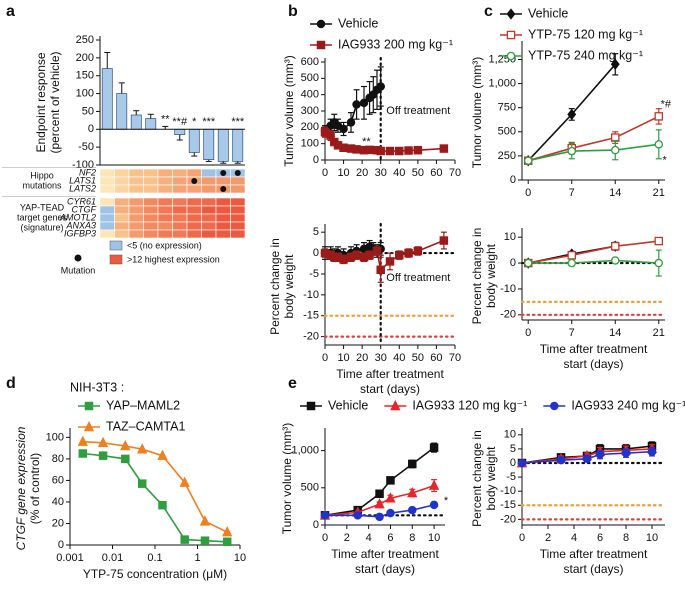  What do you see at coordinates (314, 274) in the screenshot?
I see `y-tick-label: -5` at bounding box center [314, 274].